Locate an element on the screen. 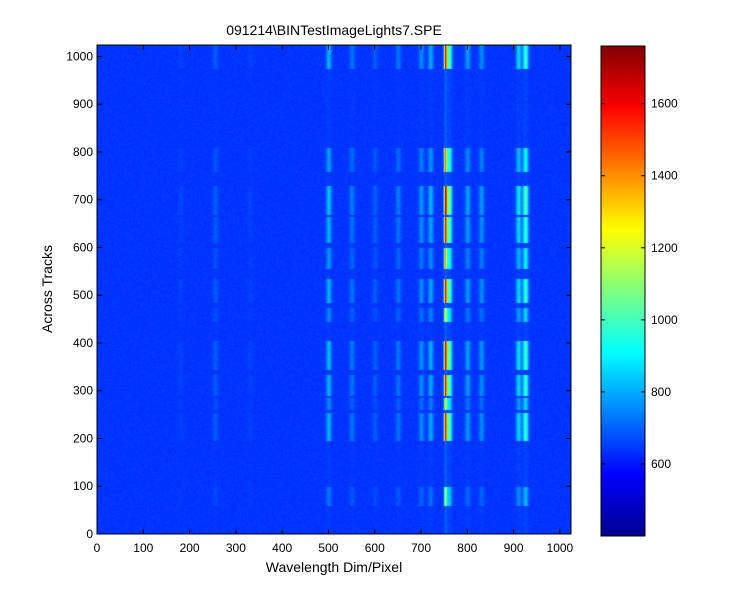  x-tick-label: 100 is located at coordinates (143, 548).